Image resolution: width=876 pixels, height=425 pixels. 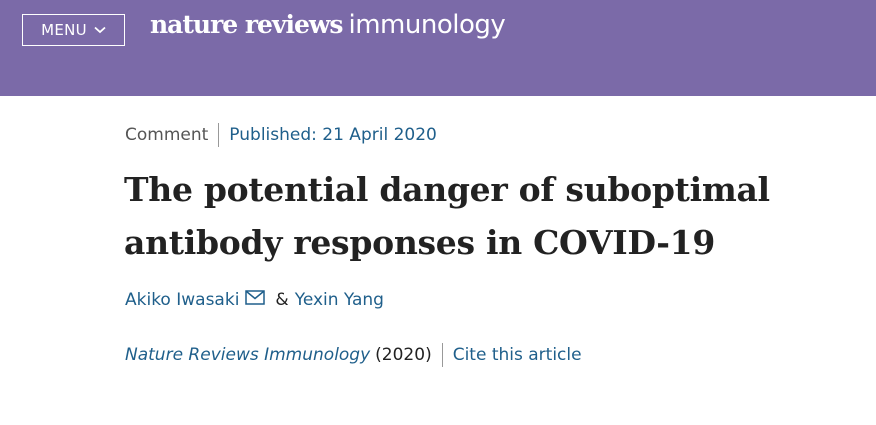 I want to click on menu-button: MENU, so click(x=73, y=30).